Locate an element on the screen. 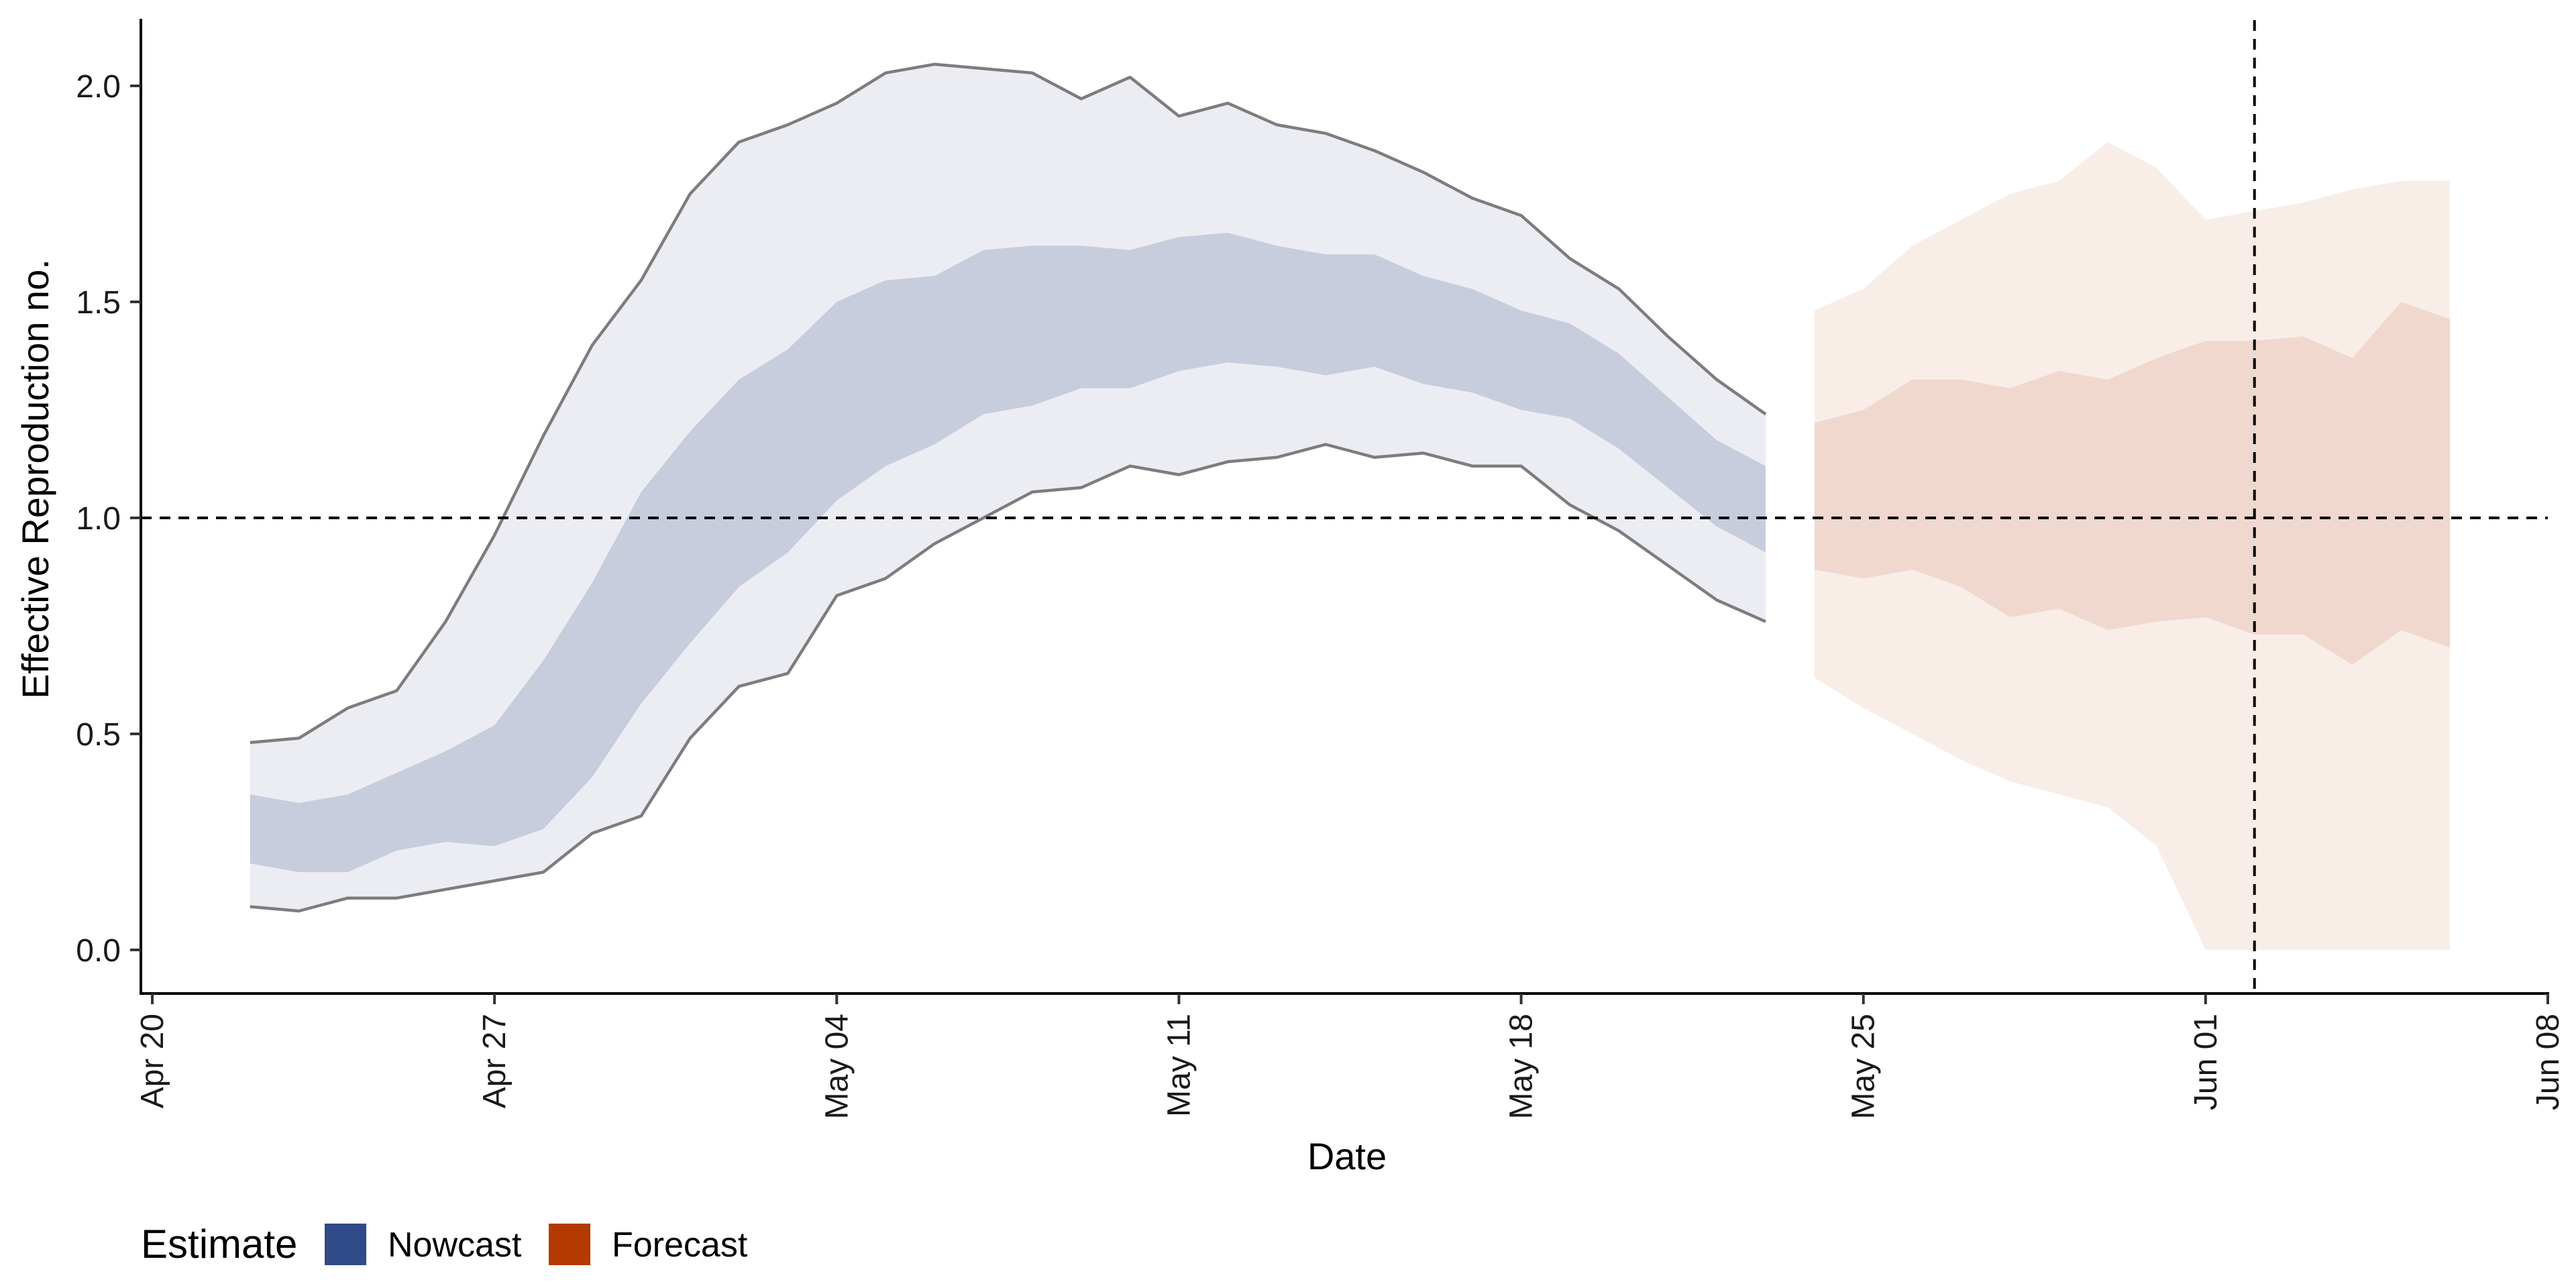  x-tick-label-3: May 11 is located at coordinates (1179, 1065).